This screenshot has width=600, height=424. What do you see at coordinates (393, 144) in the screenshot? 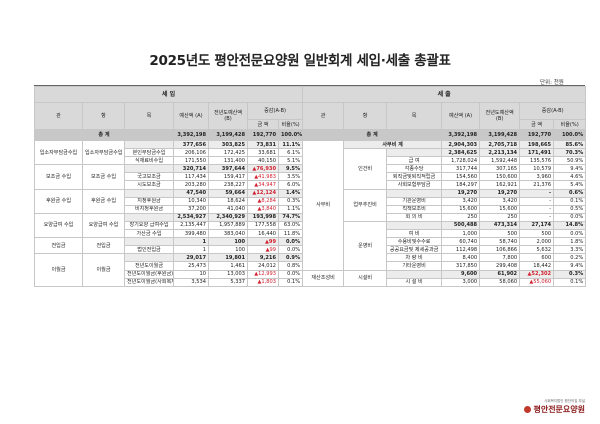
I see `expense-mok-total: 사무비 계` at bounding box center [393, 144].